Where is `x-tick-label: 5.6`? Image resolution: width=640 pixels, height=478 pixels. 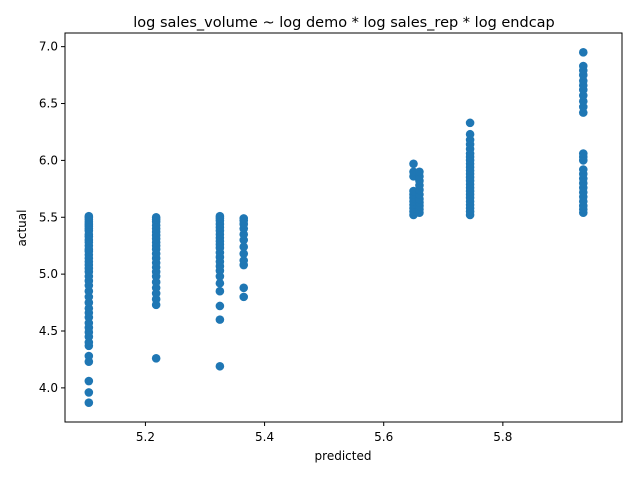 x-tick-label: 5.6 is located at coordinates (383, 437).